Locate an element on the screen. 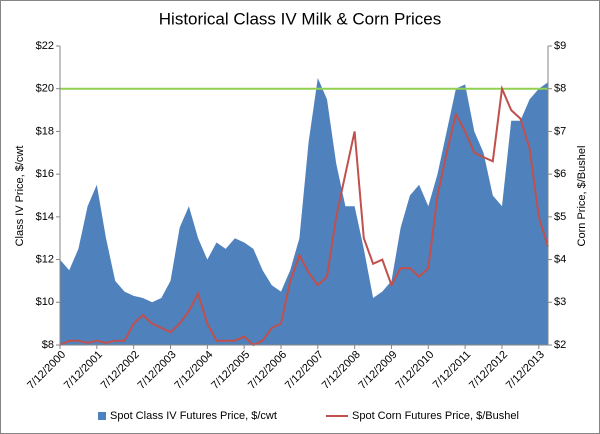 This screenshot has height=434, width=600. y-tick-label: $22 is located at coordinates (45, 46).